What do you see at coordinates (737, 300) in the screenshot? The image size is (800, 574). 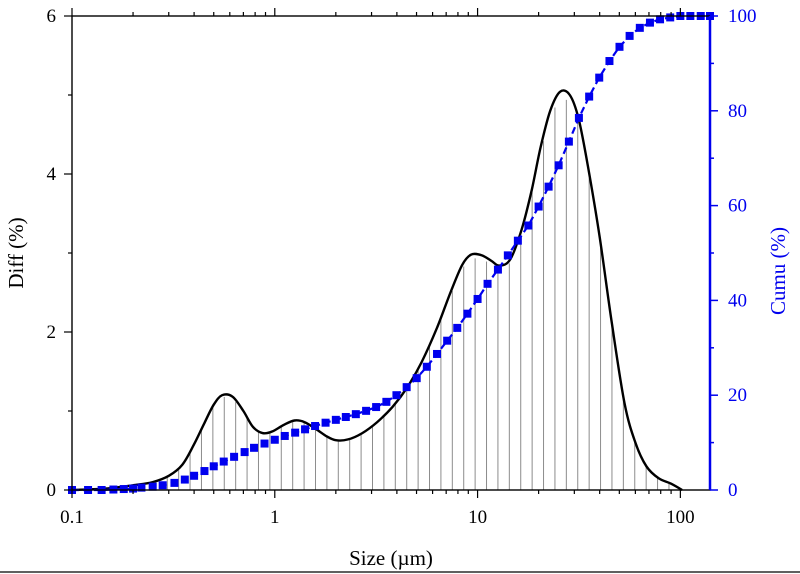 I see `y-right-tick-label: 40` at bounding box center [737, 300].